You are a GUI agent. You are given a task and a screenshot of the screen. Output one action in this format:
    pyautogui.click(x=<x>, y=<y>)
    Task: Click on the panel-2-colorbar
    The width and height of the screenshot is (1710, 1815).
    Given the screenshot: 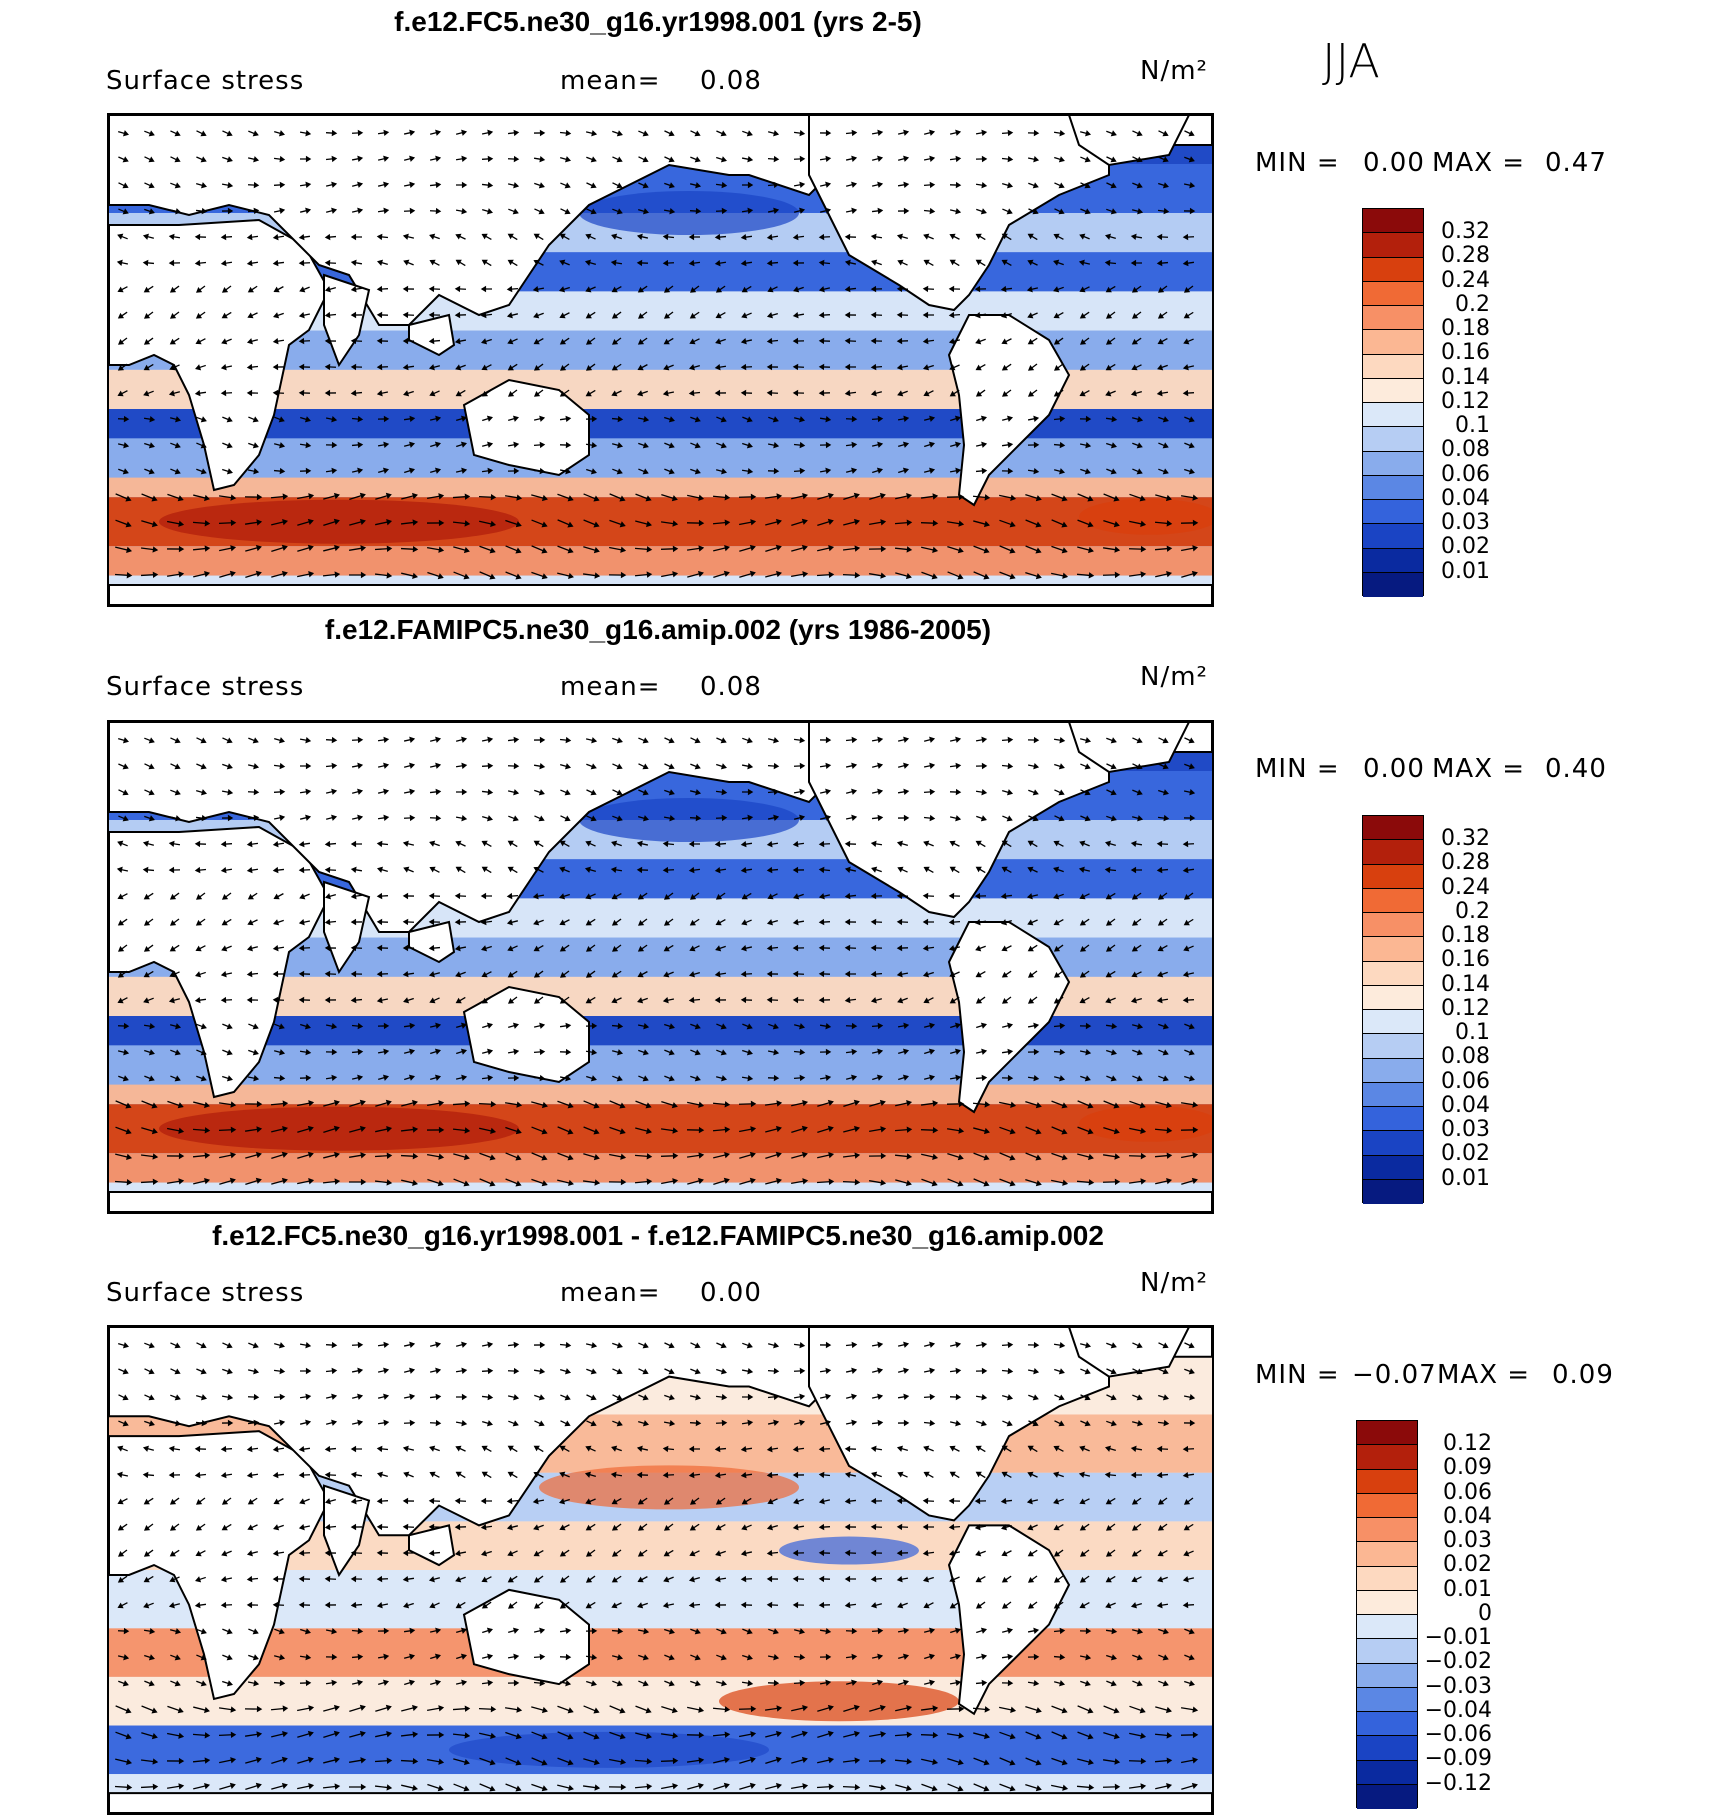 What is the action you would take?
    pyautogui.click(x=1393, y=1009)
    